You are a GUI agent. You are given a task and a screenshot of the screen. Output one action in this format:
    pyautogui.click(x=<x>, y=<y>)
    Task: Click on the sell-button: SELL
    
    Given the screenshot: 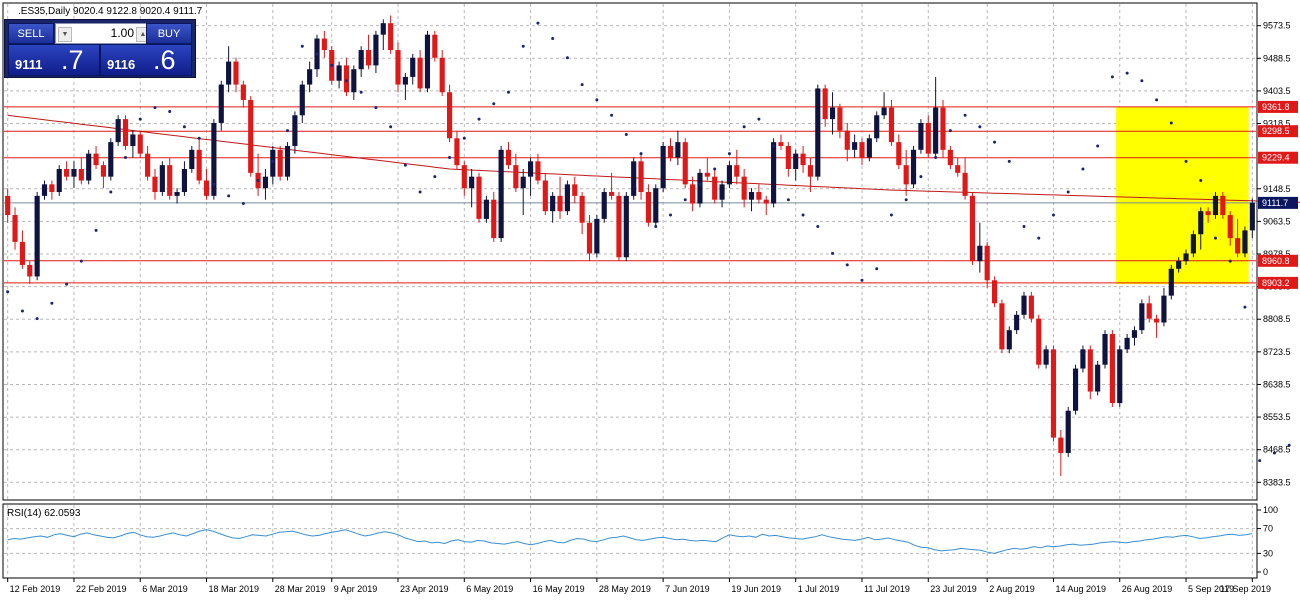 What is the action you would take?
    pyautogui.click(x=31, y=33)
    